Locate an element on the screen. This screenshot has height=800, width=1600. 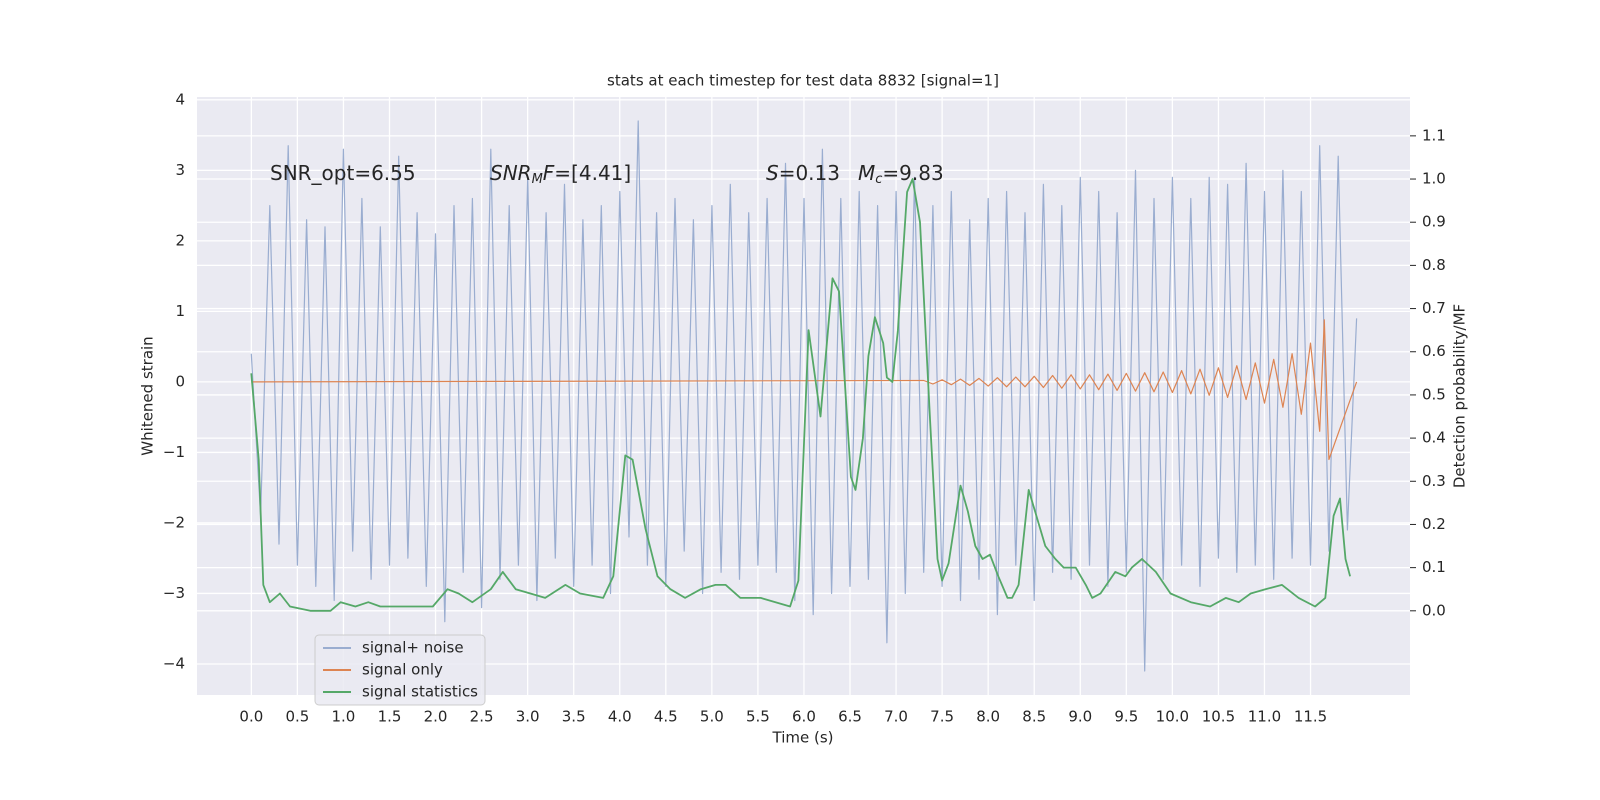
legend-box is located at coordinates (400, 670).